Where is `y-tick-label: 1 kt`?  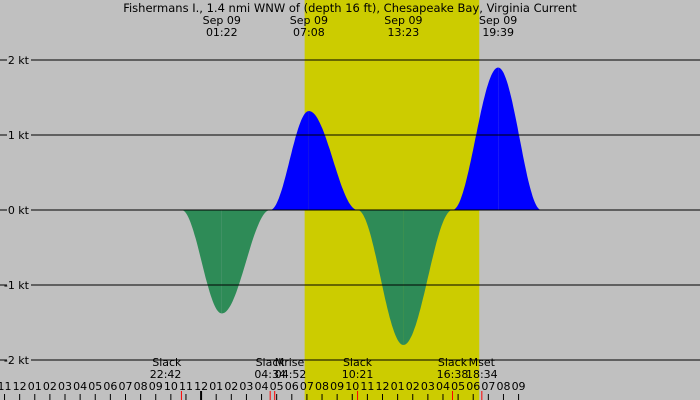
y-tick-label: 1 kt is located at coordinates (19, 135).